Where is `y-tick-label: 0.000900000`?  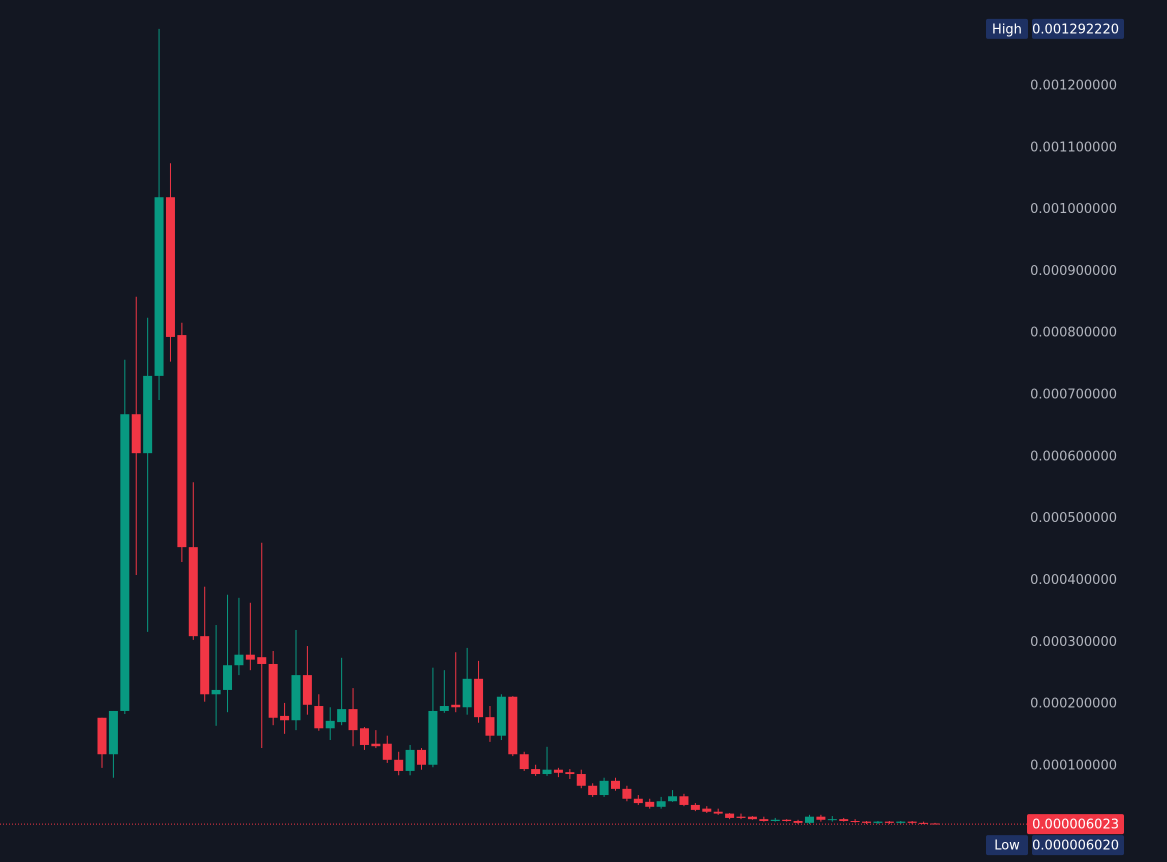
y-tick-label: 0.000900000 is located at coordinates (1073, 271).